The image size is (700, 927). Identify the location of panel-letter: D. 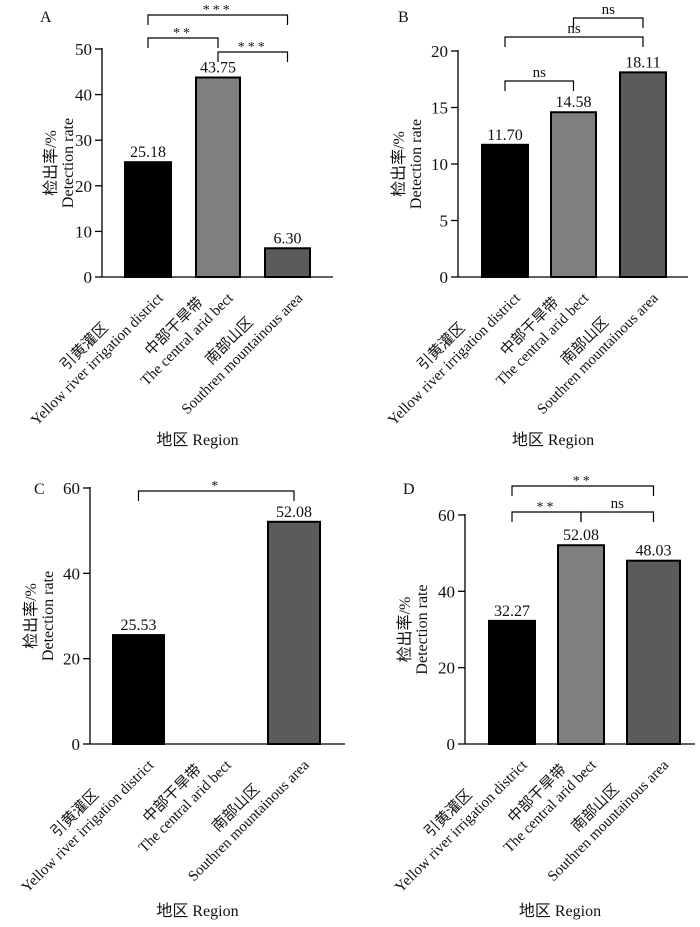
(409, 489).